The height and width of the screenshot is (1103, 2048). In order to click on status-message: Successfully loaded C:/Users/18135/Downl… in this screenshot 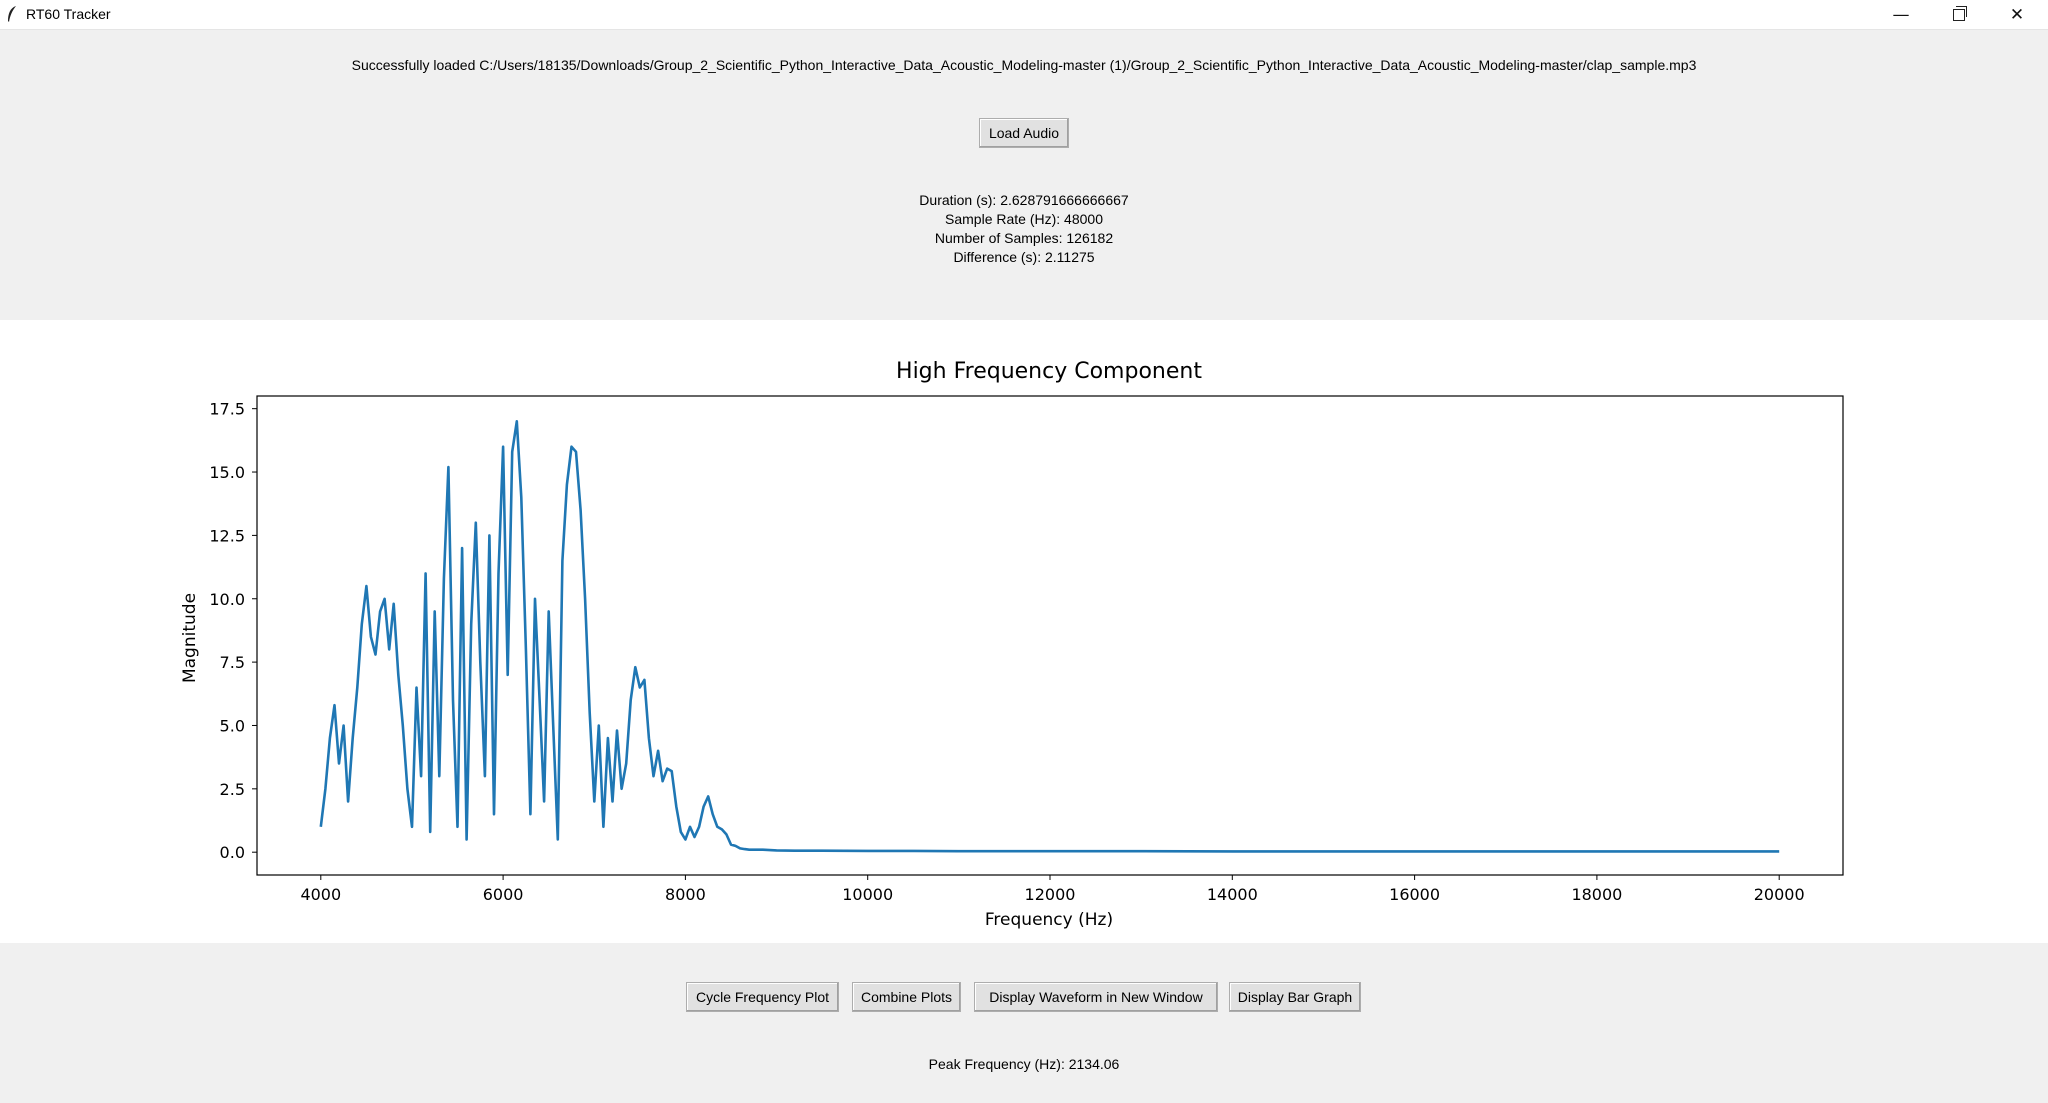, I will do `click(1024, 65)`.